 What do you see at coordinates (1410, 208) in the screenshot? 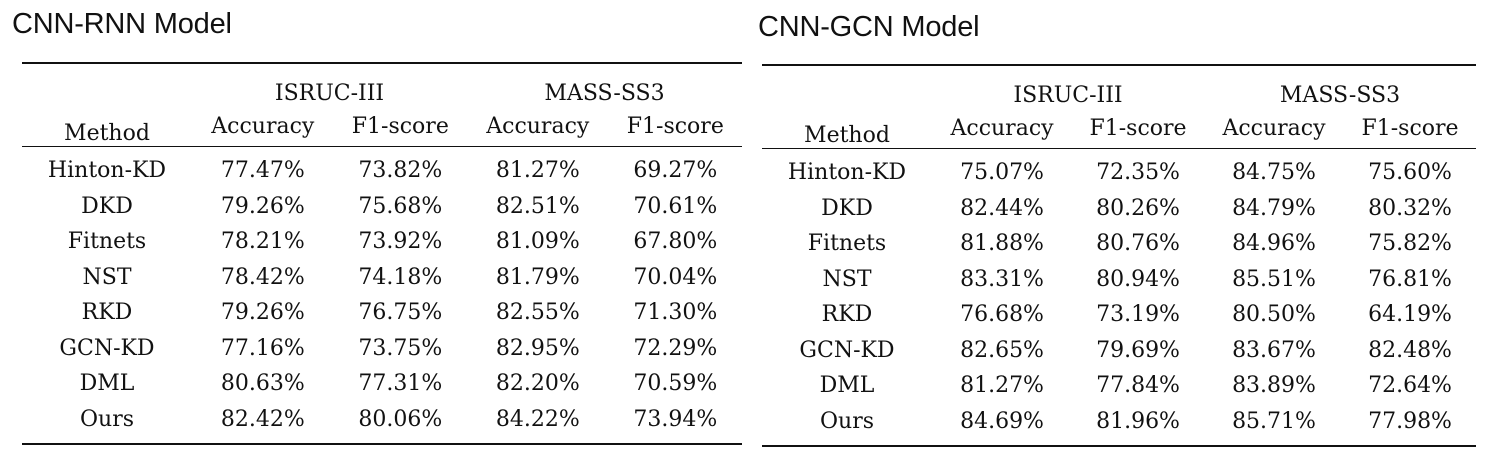
I see `value-cell: 80.32%` at bounding box center [1410, 208].